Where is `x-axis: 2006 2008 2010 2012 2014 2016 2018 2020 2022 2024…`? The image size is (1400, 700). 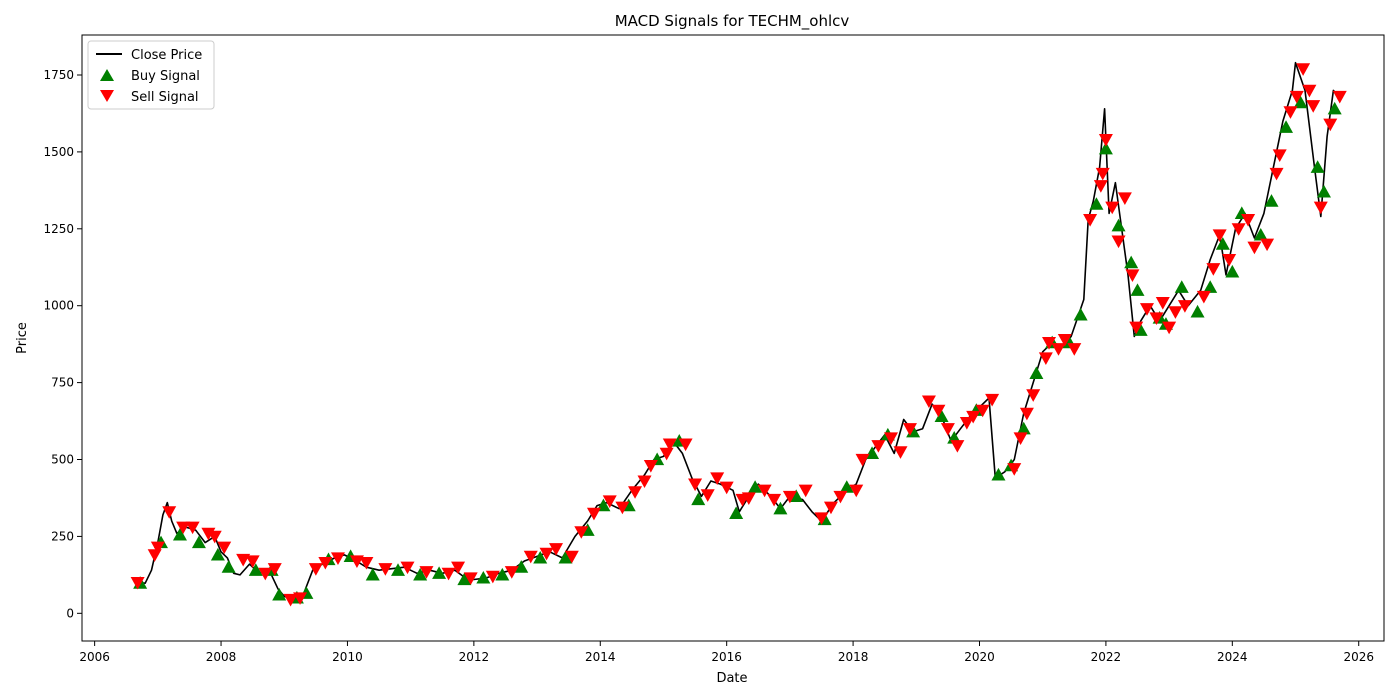 x-axis: 2006 2008 2010 2012 2014 2016 2018 2020 2022 2024… is located at coordinates (726, 652).